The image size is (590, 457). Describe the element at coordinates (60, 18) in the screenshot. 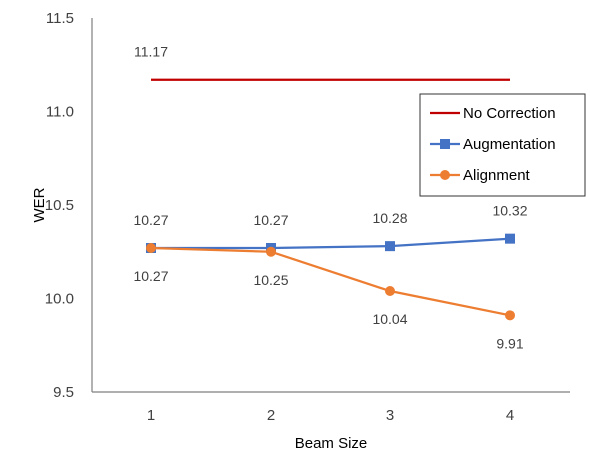

I see `y-tick-label: 11.5` at that location.